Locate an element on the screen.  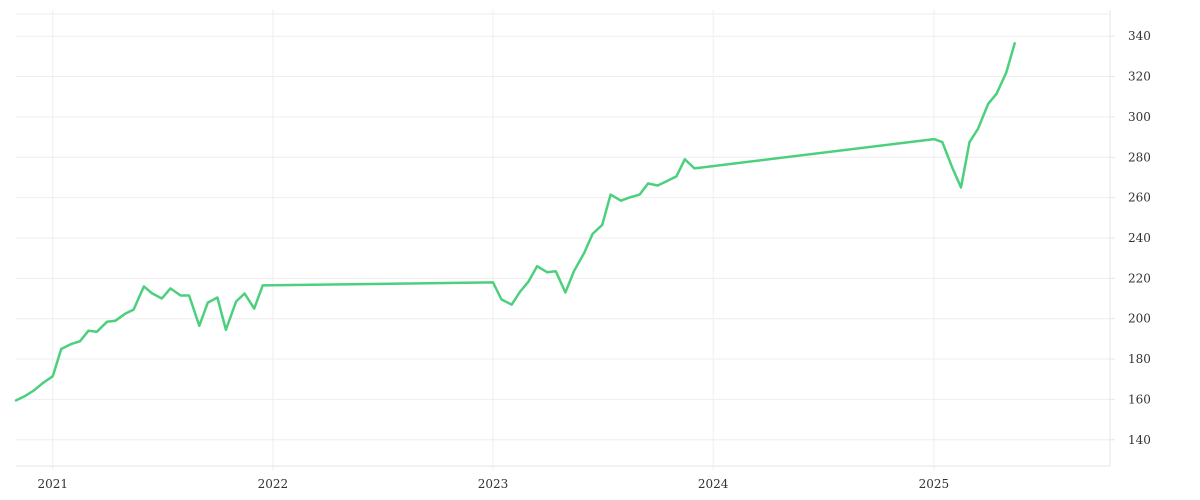
y-tick-label: 160 is located at coordinates (1139, 399).